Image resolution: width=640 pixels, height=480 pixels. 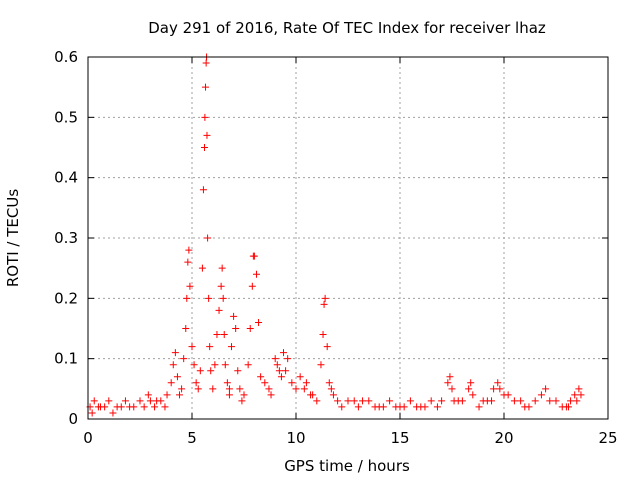 I want to click on y-tick-label: 0.5, so click(x=66, y=117).